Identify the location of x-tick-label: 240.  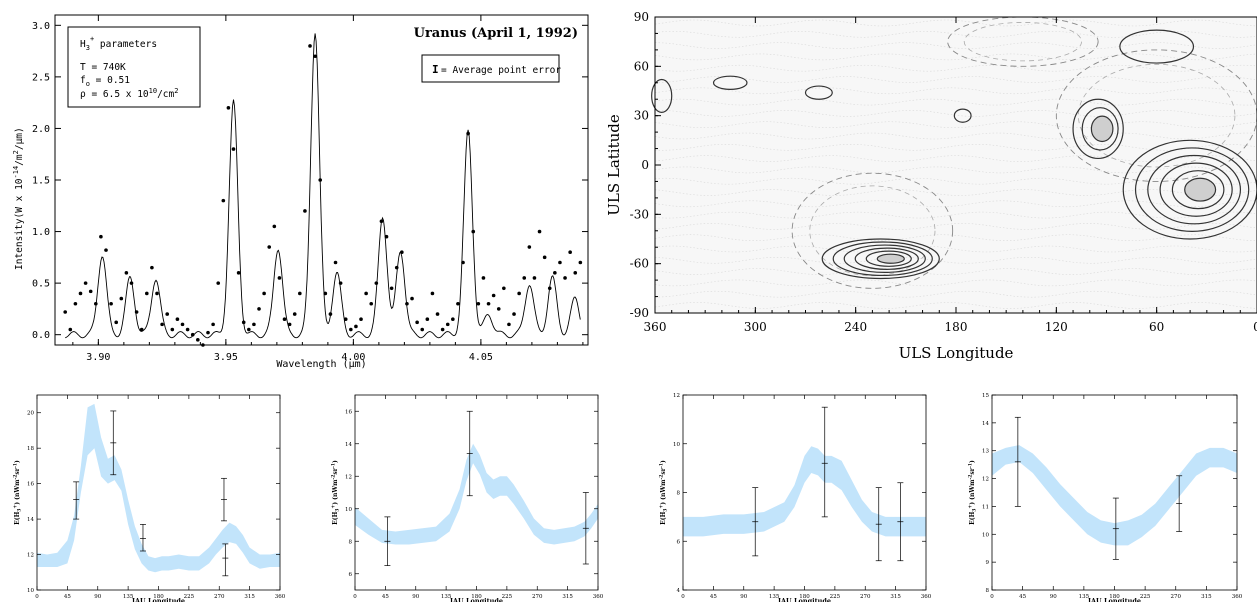
(855, 327).